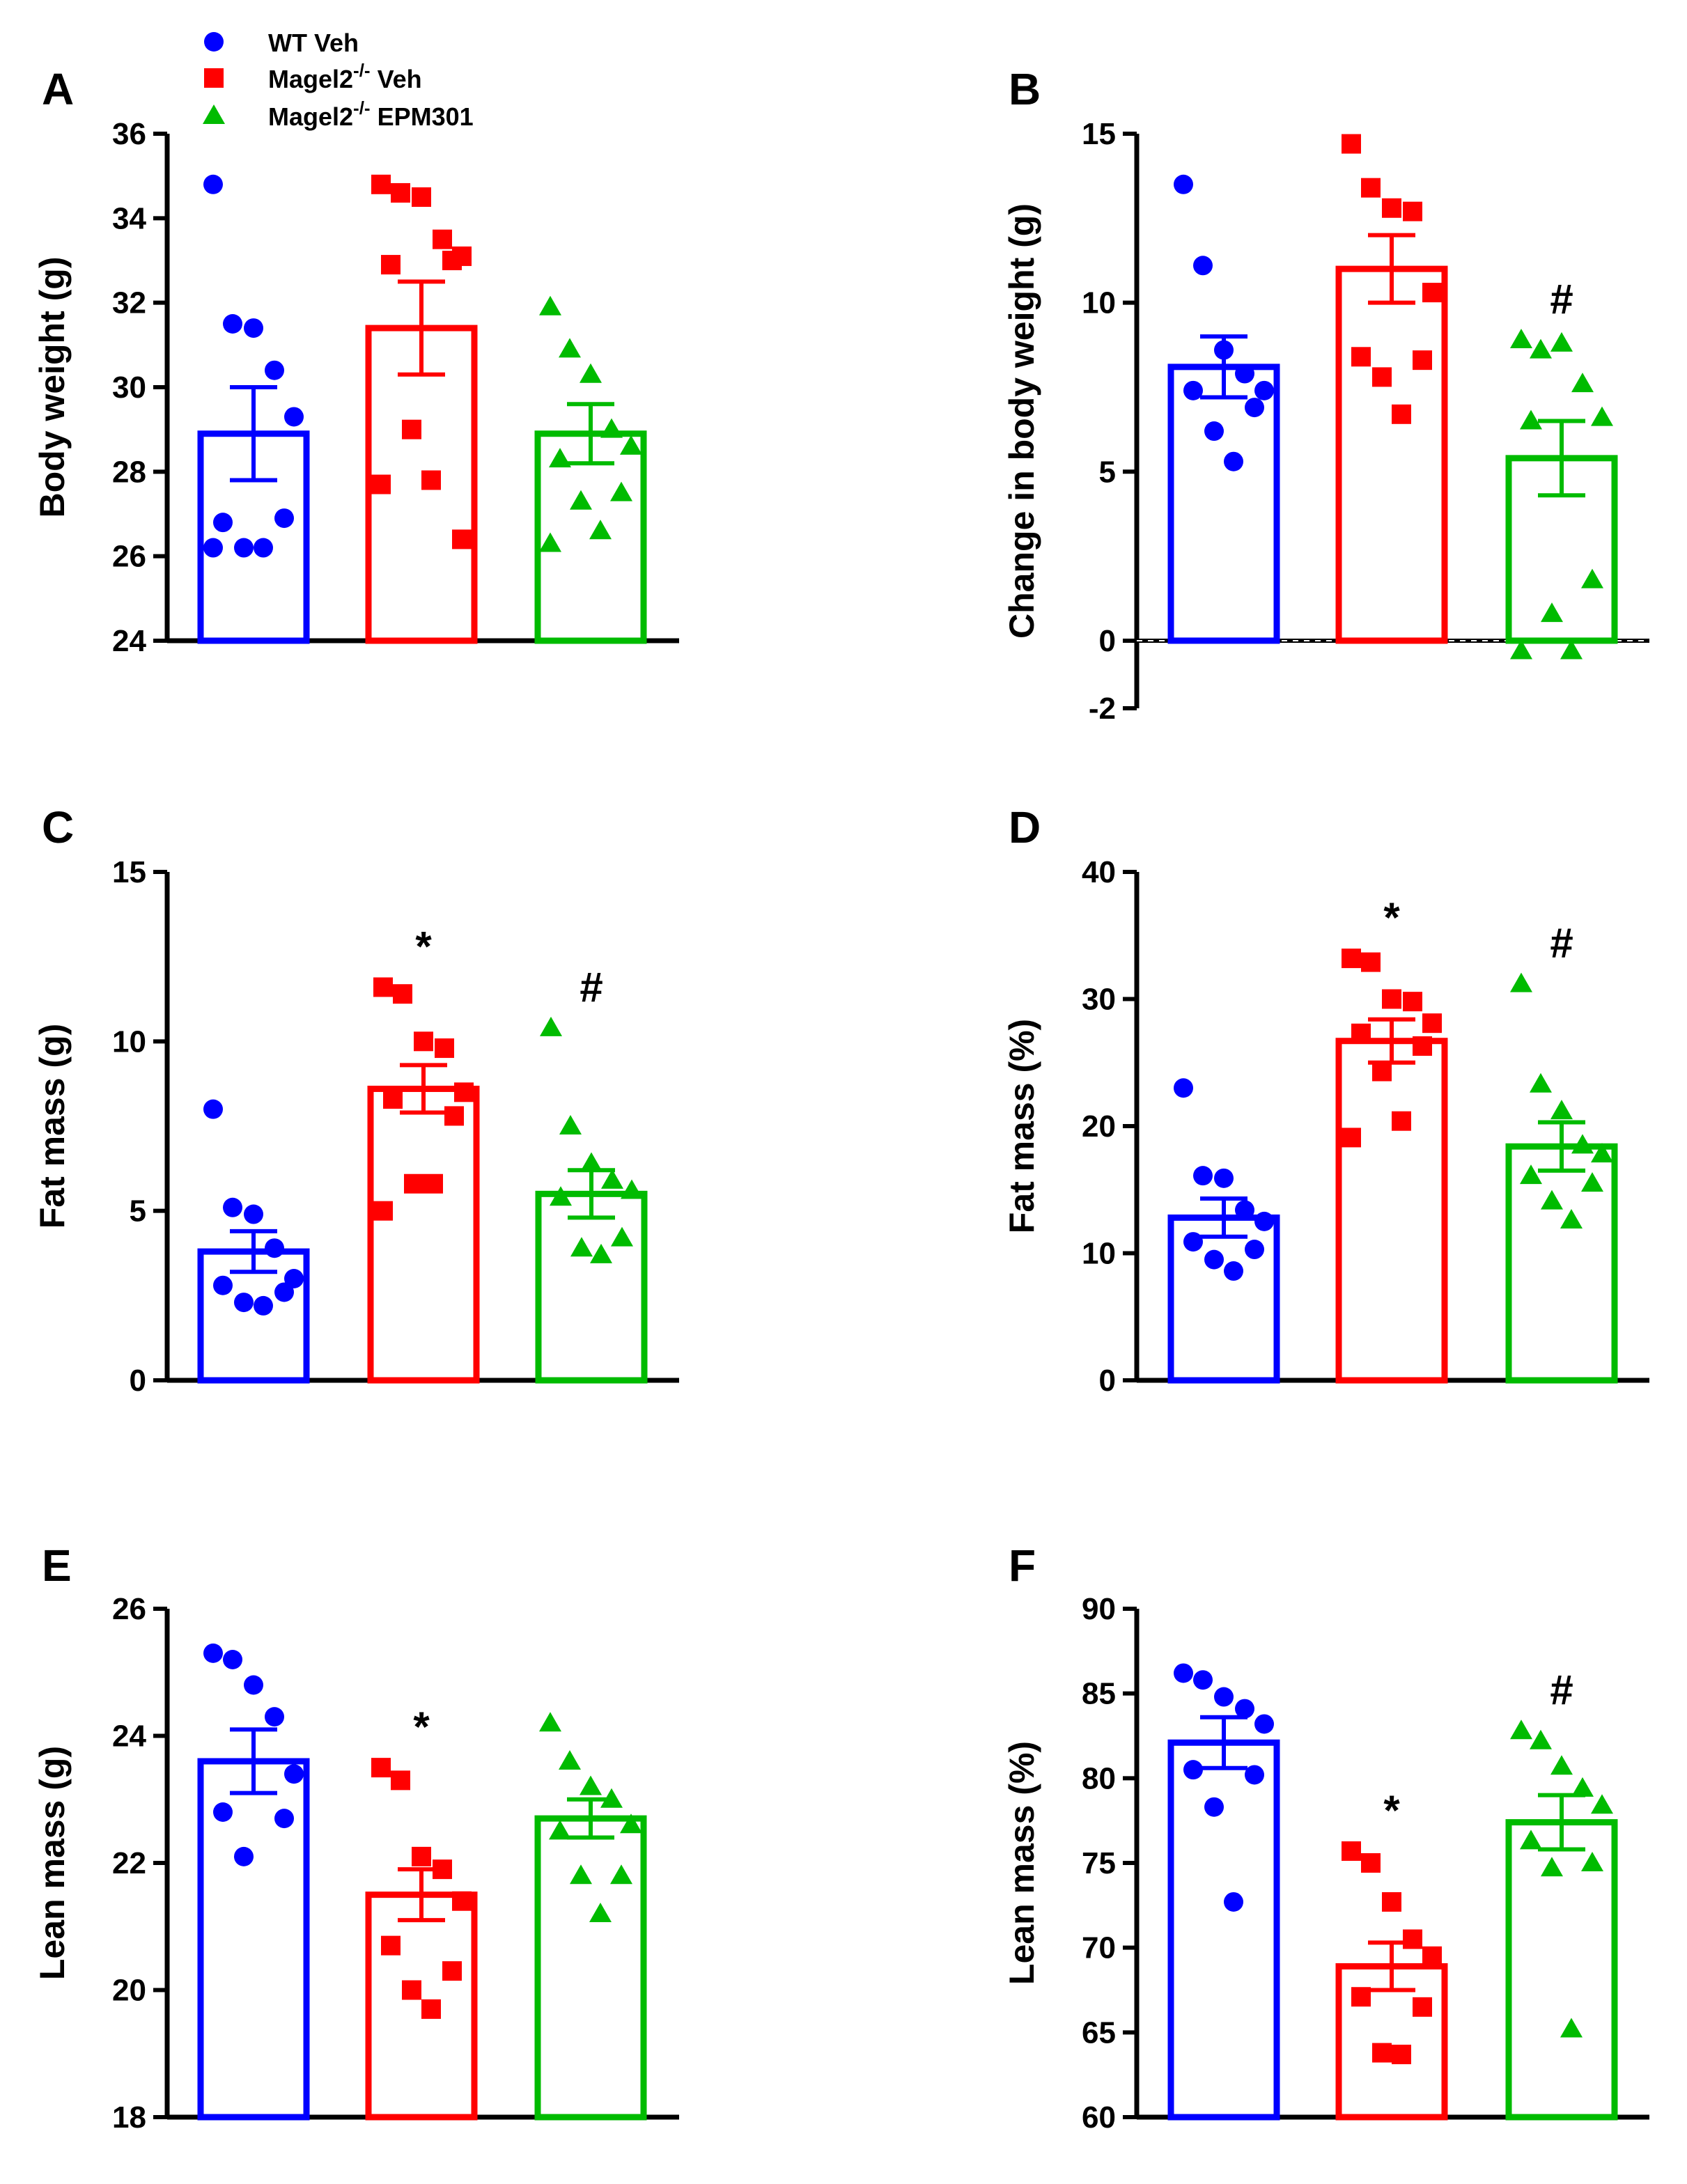 This screenshot has width=1687, height=2184. Describe the element at coordinates (129, 872) in the screenshot. I see `y-tick-label: 15` at that location.